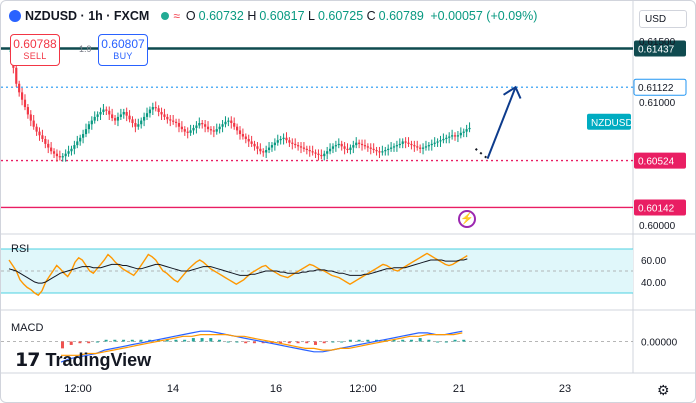 The height and width of the screenshot is (403, 696). Describe the element at coordinates (657, 42) in the screenshot. I see `y-tick-label: 0.61500` at that location.